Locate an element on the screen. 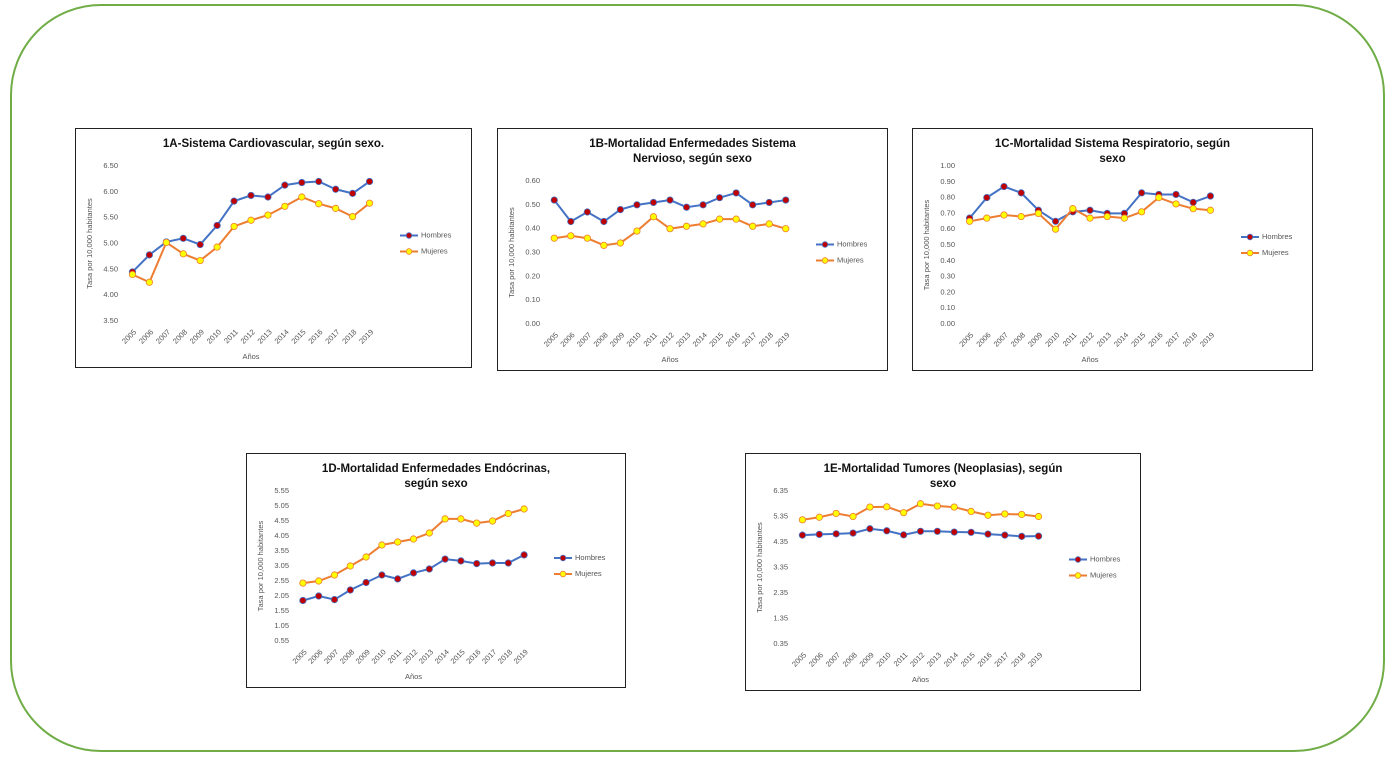  x-tick-label: 2016 is located at coordinates (985, 659).